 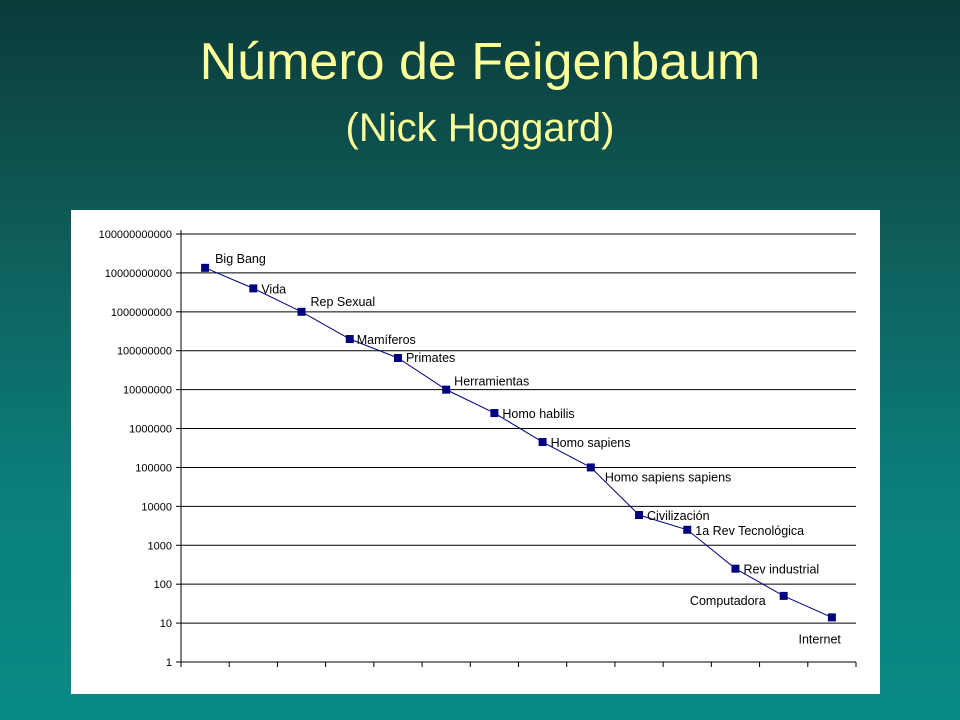 I want to click on data-label: Homo sapiens, so click(x=591, y=443).